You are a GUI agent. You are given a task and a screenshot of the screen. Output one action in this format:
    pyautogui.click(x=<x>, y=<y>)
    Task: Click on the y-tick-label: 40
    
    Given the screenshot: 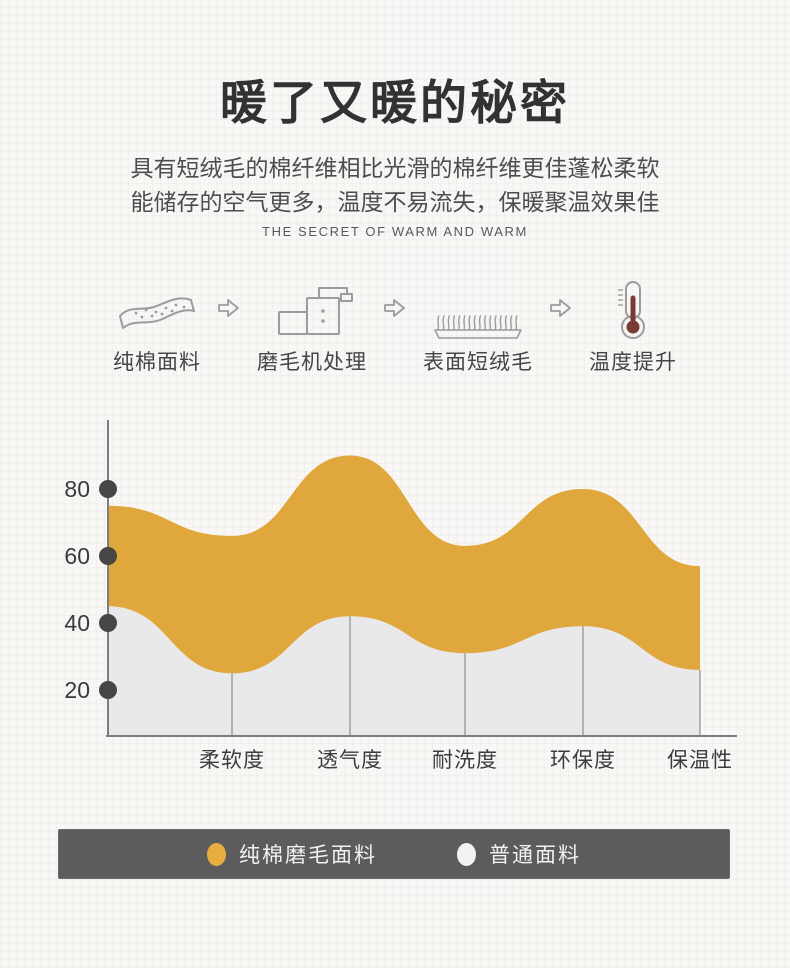 What is the action you would take?
    pyautogui.click(x=77, y=623)
    